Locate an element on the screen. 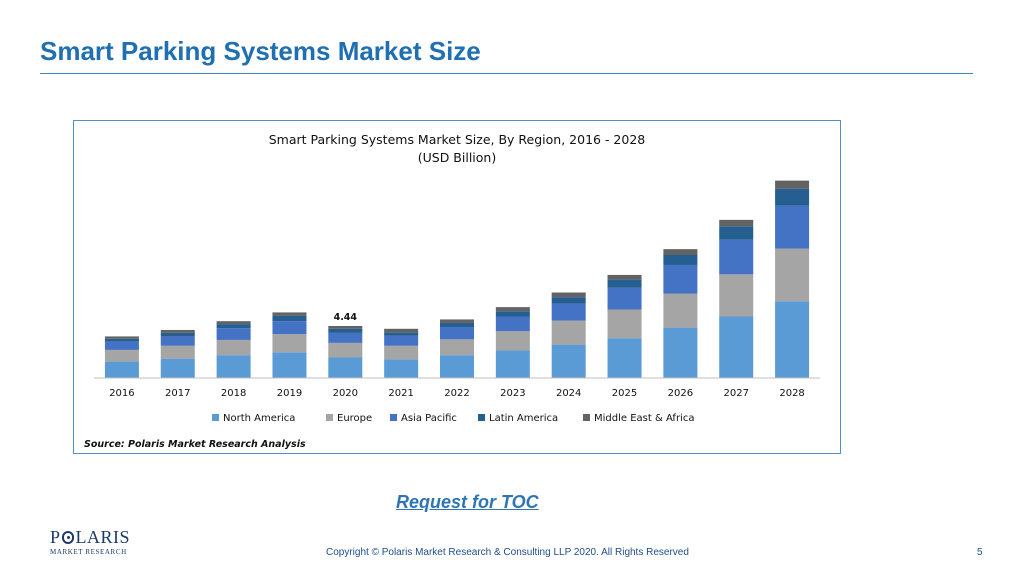 This screenshot has height=576, width=1024. polaris-logo: P LARIS MARKET RESEARCH is located at coordinates (90, 545).